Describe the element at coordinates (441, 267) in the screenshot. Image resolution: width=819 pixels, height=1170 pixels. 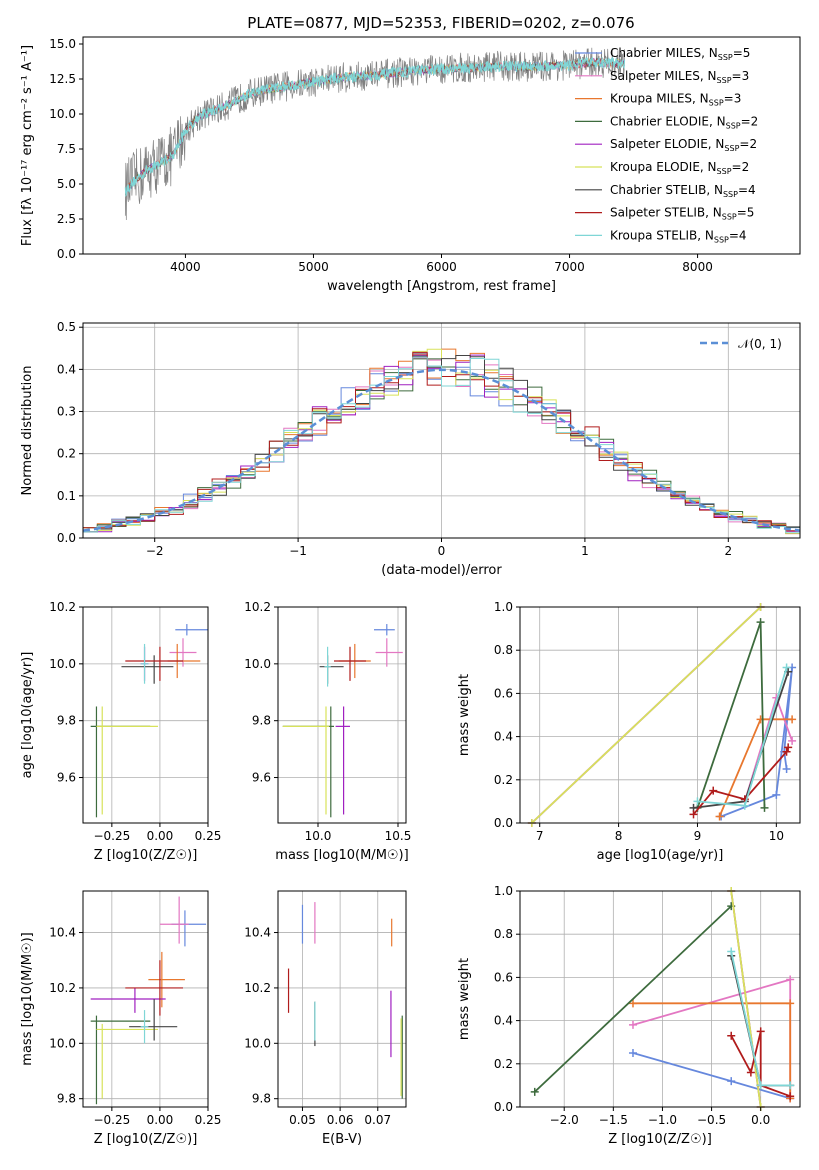
I see `x-tick-label: 6000` at that location.